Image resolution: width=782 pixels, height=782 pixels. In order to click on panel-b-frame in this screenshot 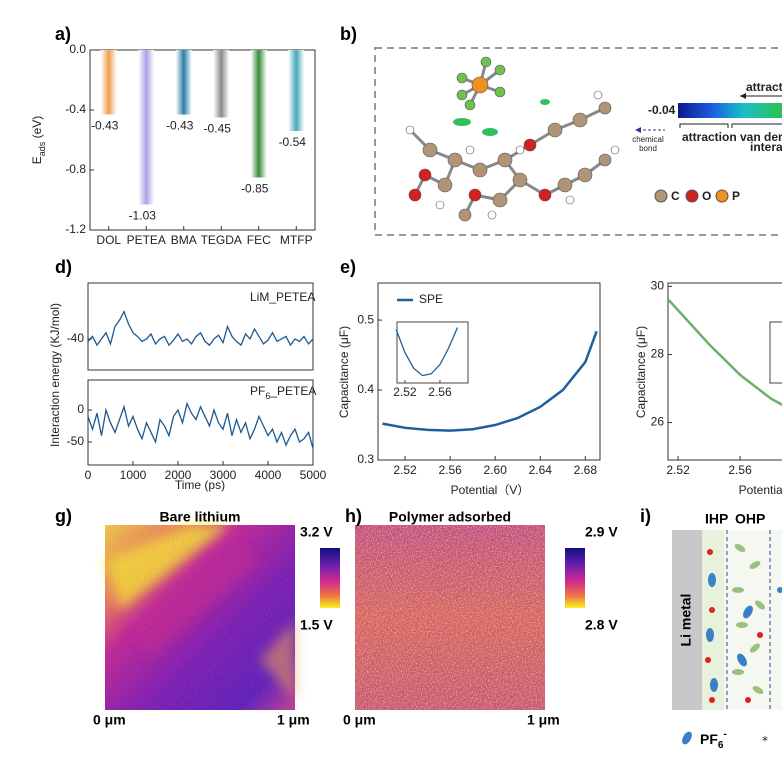, I will do `click(578, 141)`.